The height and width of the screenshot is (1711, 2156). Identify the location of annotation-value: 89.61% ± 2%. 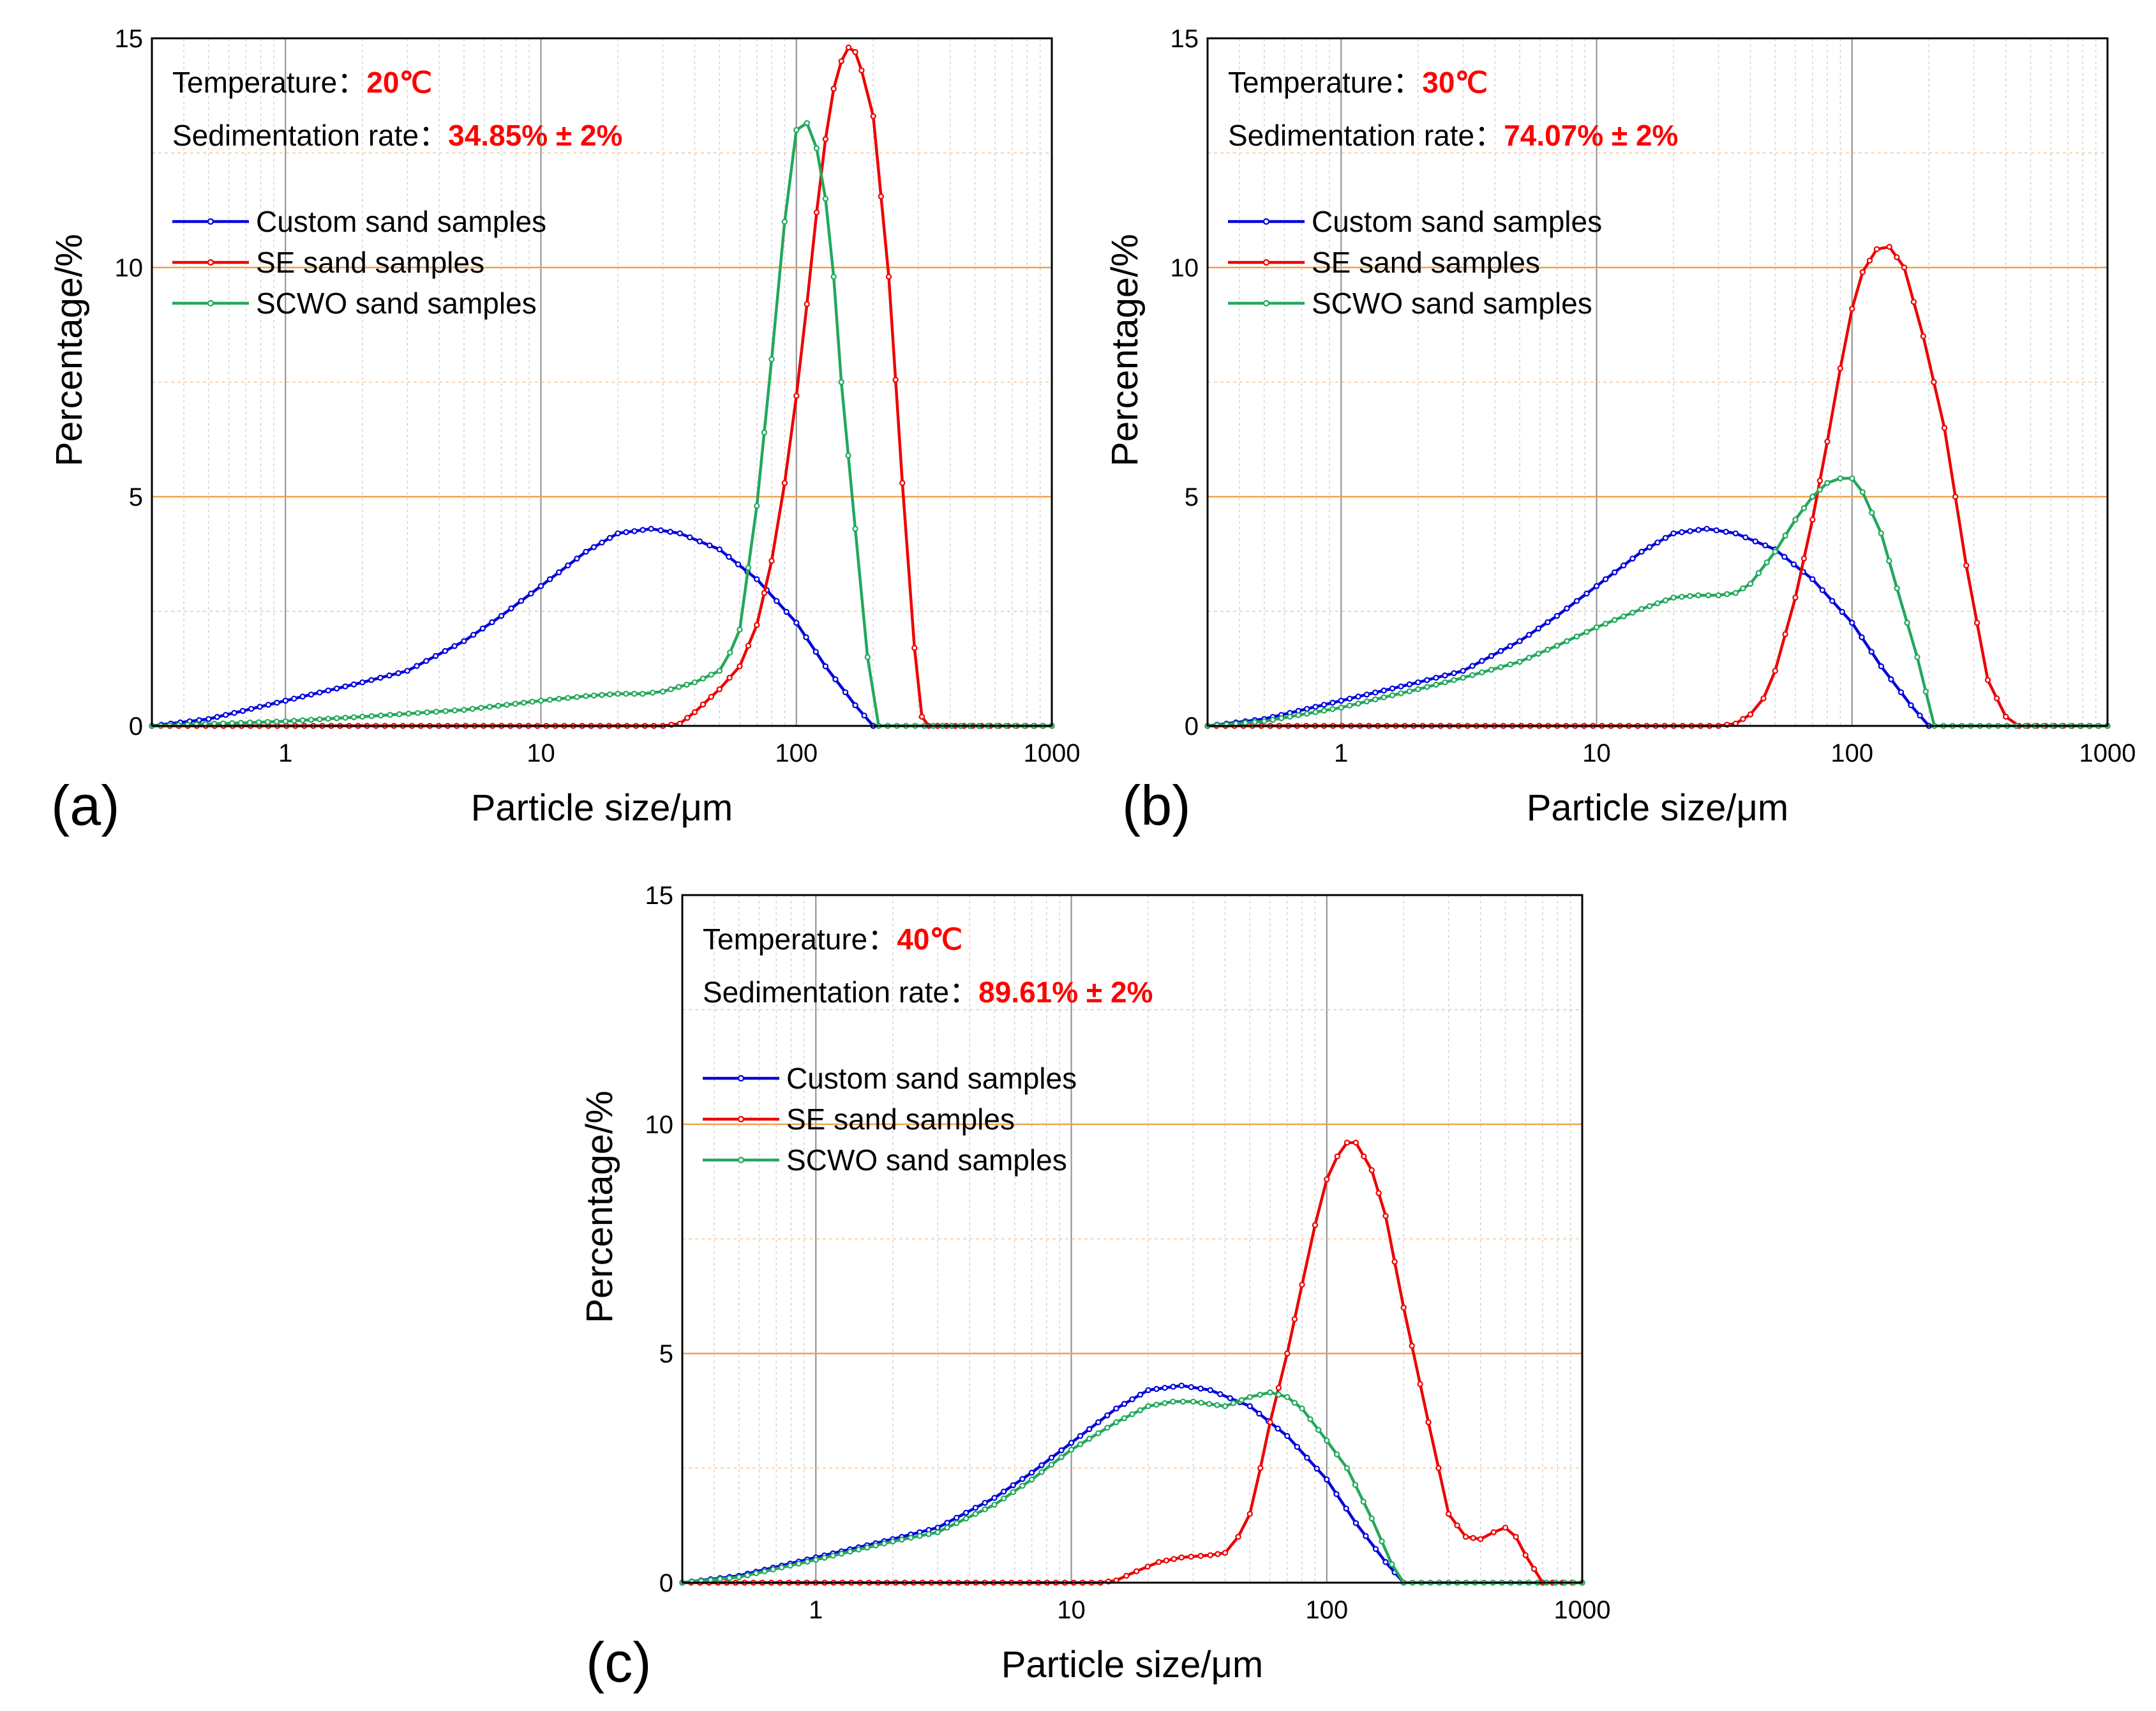
(1065, 992).